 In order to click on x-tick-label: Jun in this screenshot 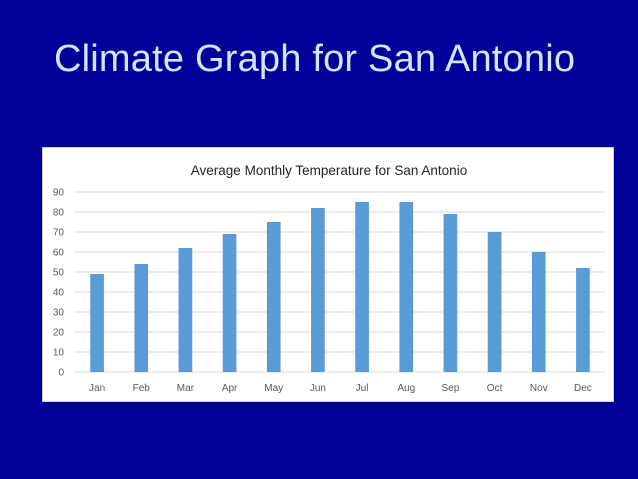, I will do `click(318, 388)`.